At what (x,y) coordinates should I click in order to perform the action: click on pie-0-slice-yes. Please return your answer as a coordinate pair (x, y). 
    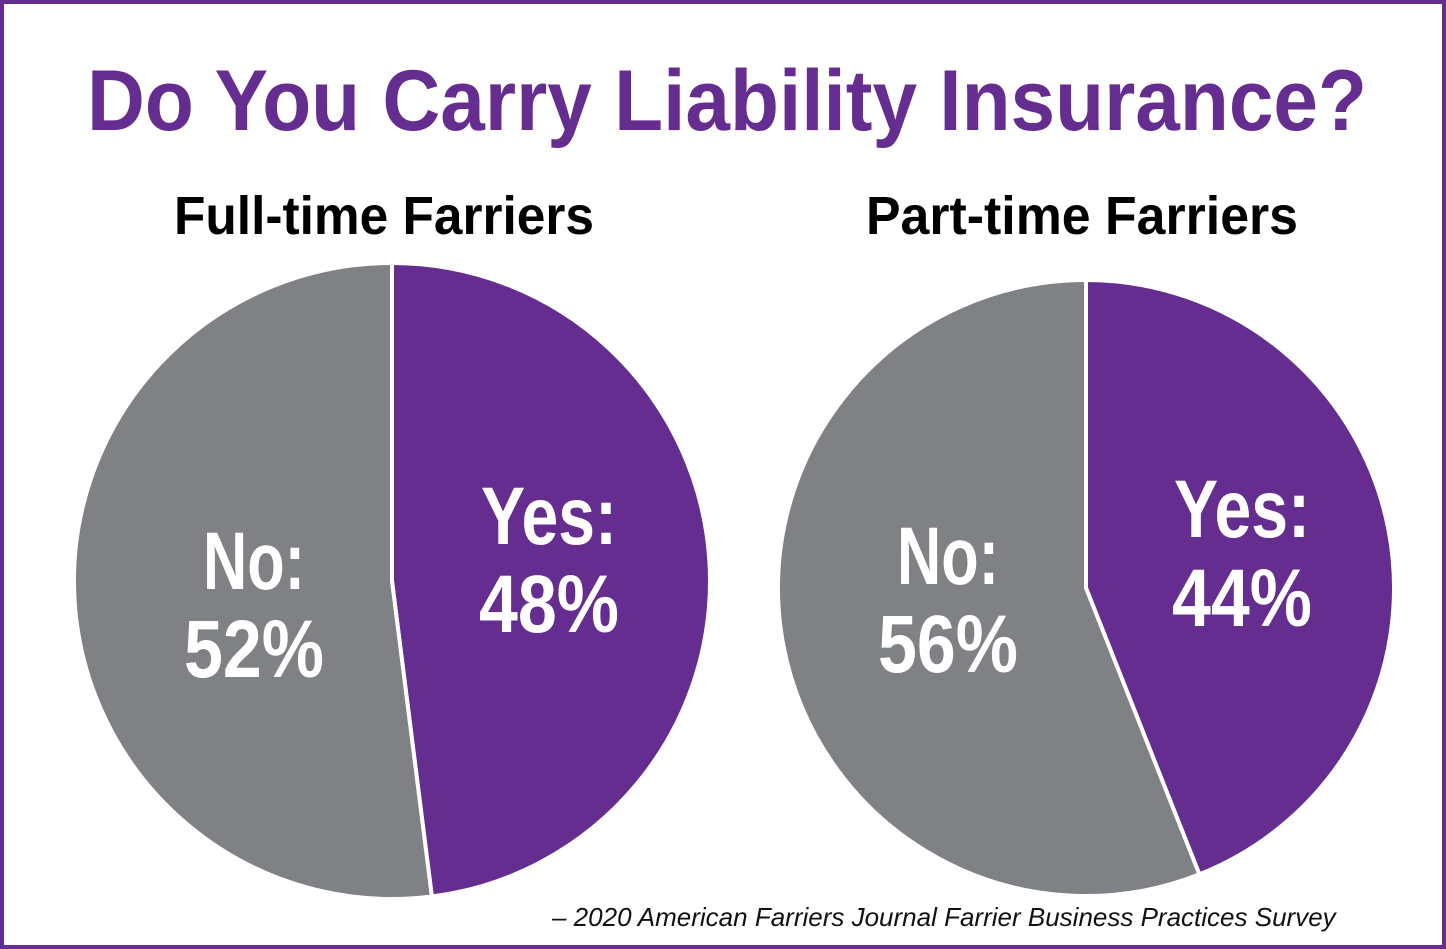
    Looking at the image, I should click on (551, 579).